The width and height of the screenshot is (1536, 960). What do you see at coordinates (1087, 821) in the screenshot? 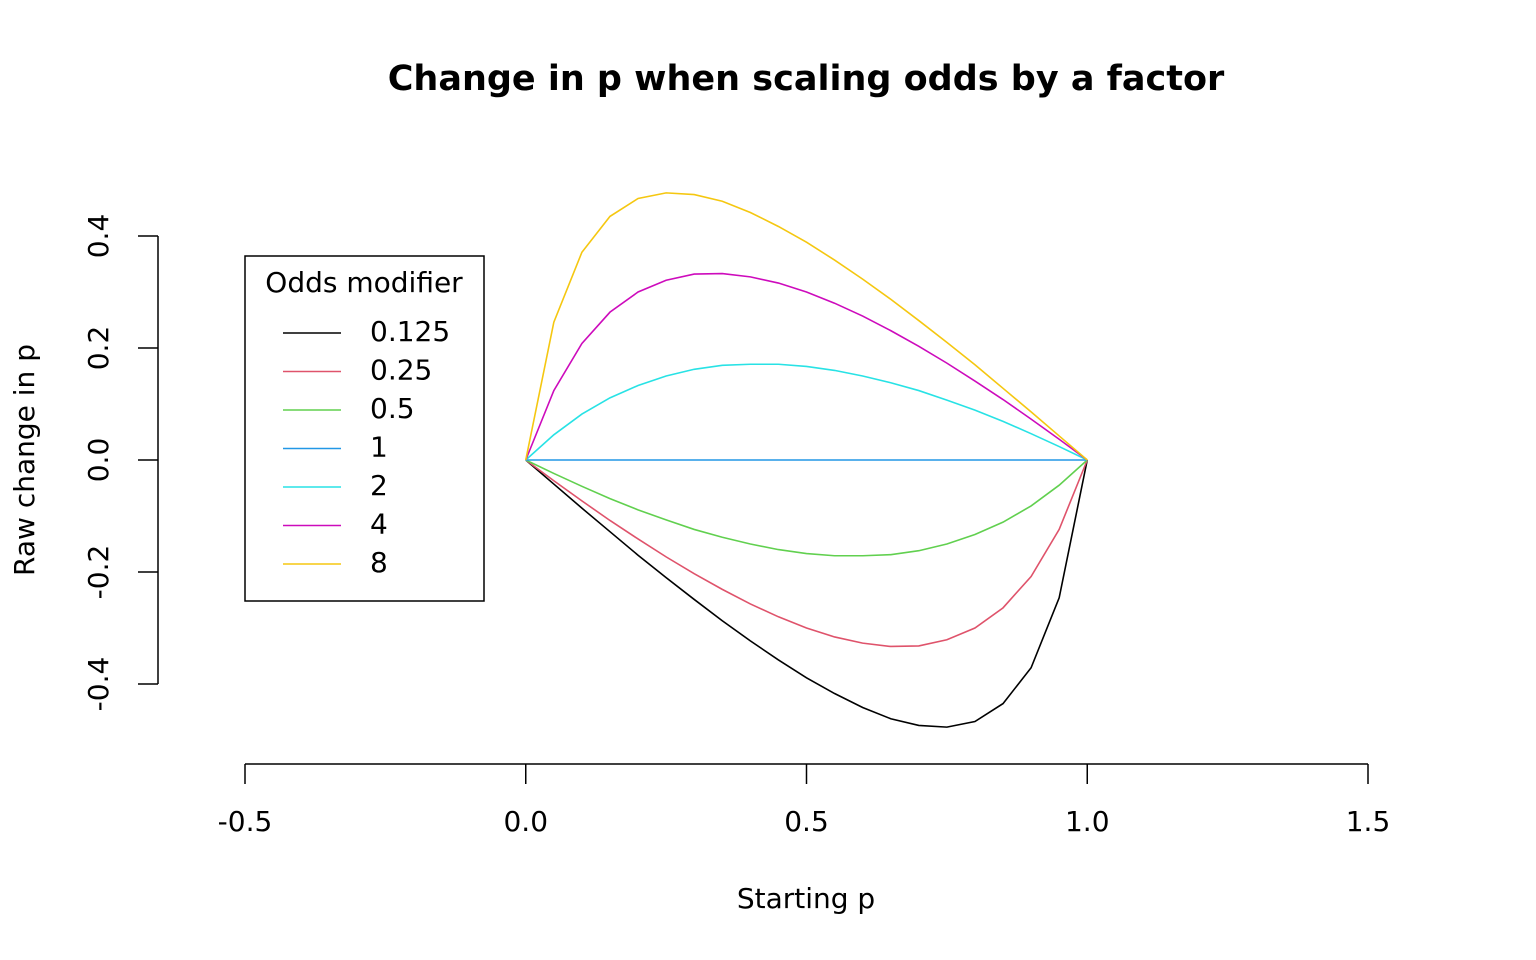
I see `x-tick-label: 1.0` at bounding box center [1087, 821].